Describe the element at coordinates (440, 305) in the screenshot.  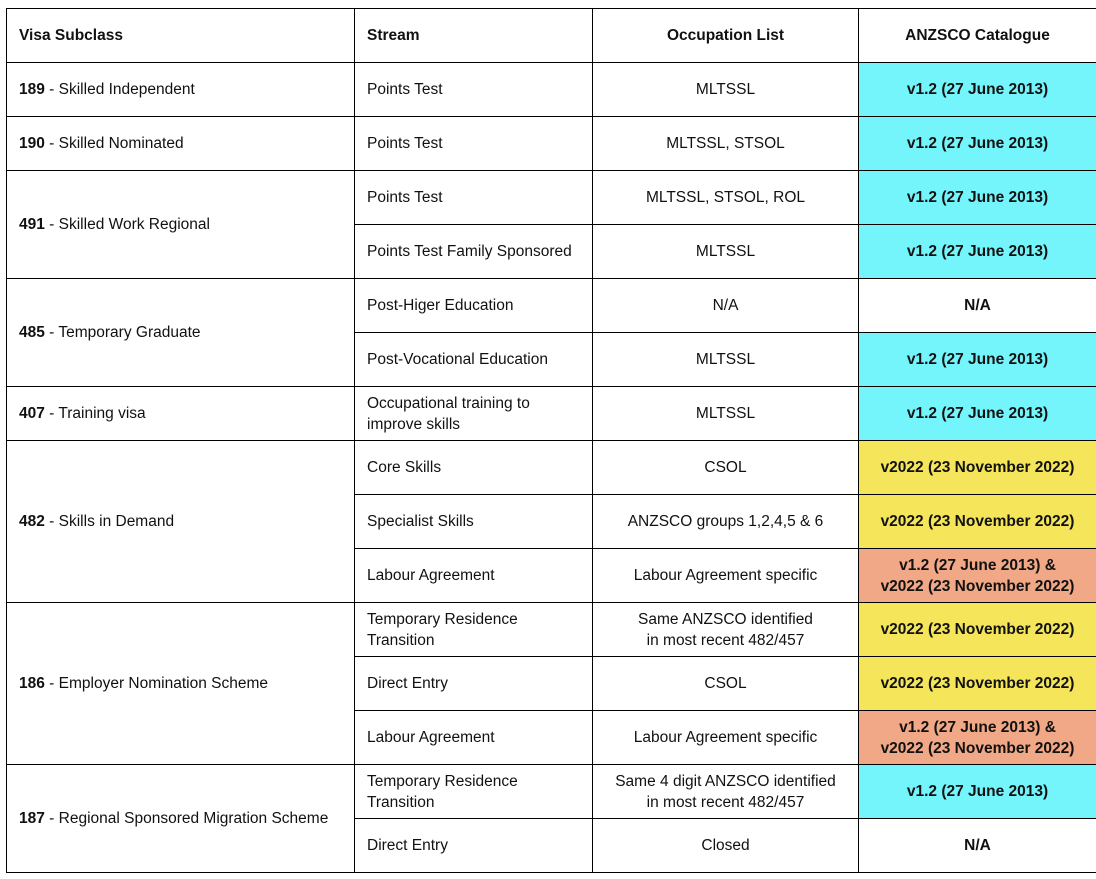
I see `stream-cell-line: Post-Higer Education` at that location.